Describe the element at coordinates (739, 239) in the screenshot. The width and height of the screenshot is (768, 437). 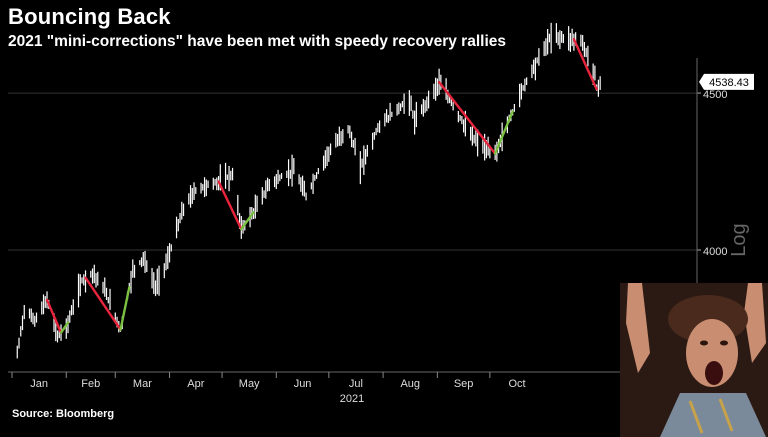
I see `y-axis-label: Log` at that location.